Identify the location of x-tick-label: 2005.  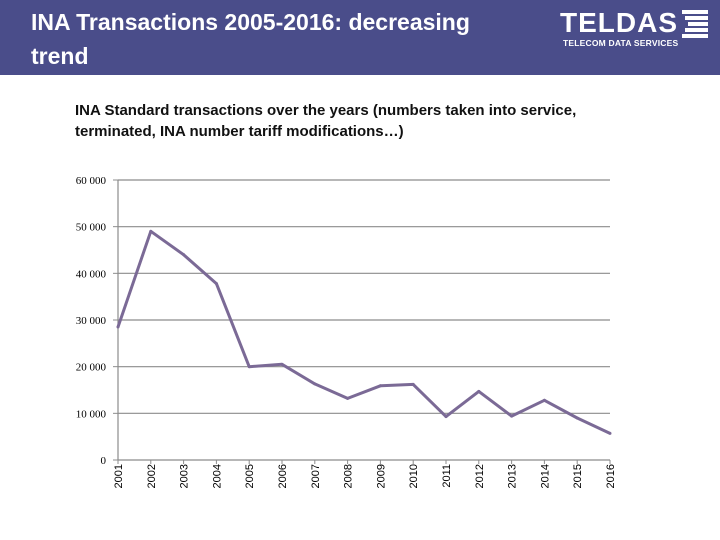
(250, 476).